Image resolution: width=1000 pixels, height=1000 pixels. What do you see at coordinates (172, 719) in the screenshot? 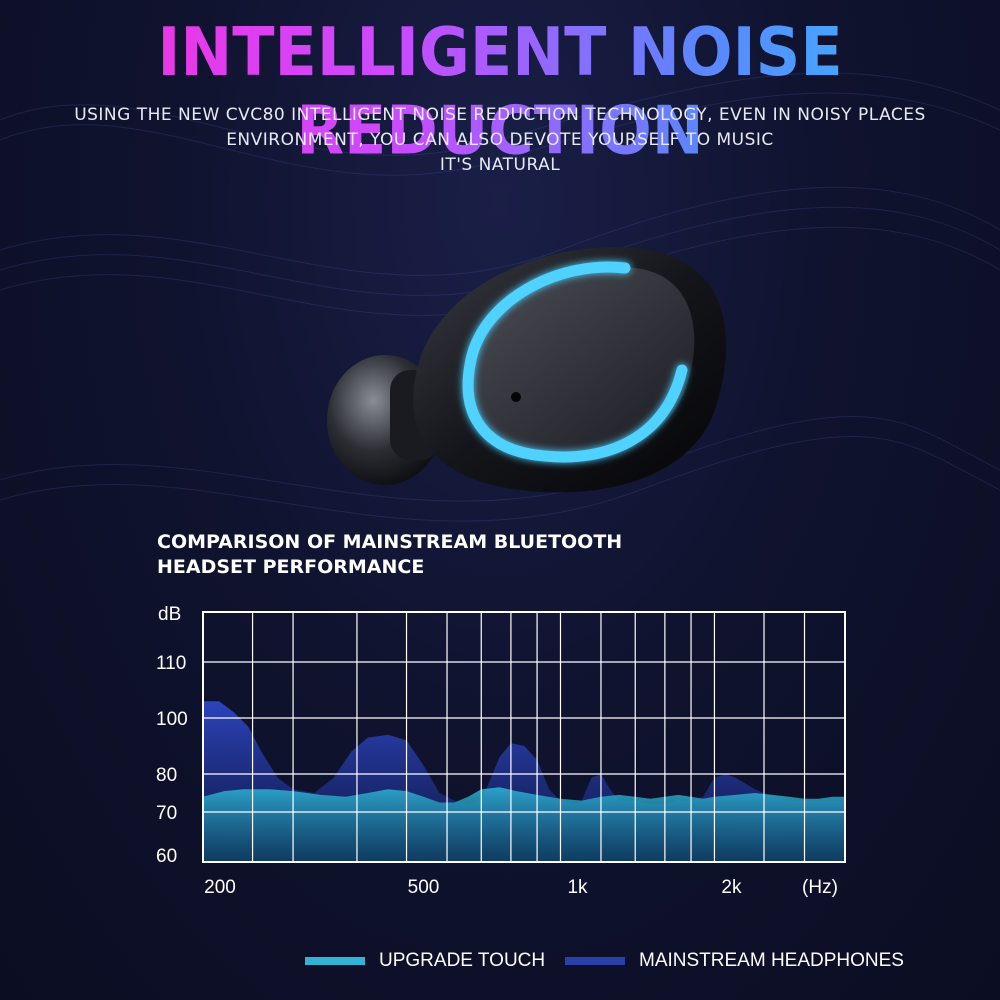
I see `y-tick-label: 100` at bounding box center [172, 719].